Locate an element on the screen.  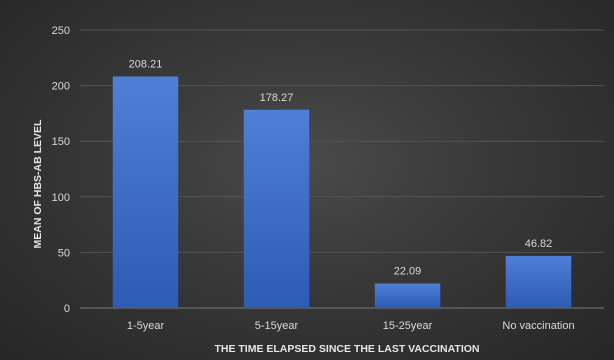
y-tick-label: 250 is located at coordinates (61, 31).